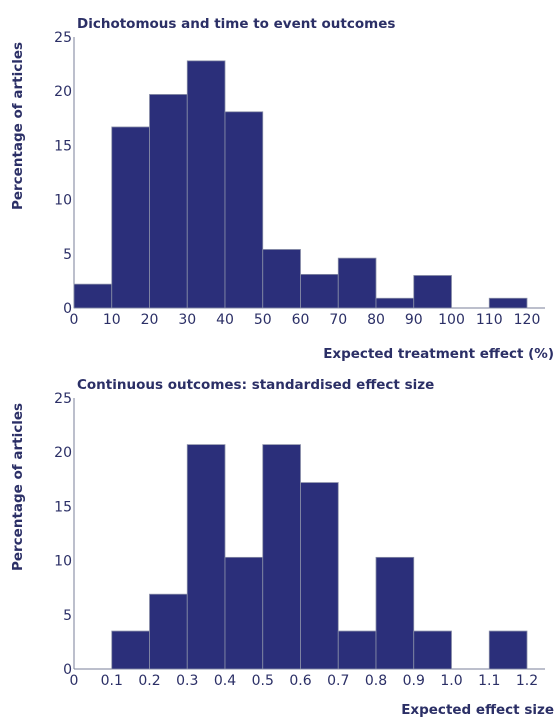  Describe the element at coordinates (149, 681) in the screenshot. I see `x-tick-label: 0.2` at that location.